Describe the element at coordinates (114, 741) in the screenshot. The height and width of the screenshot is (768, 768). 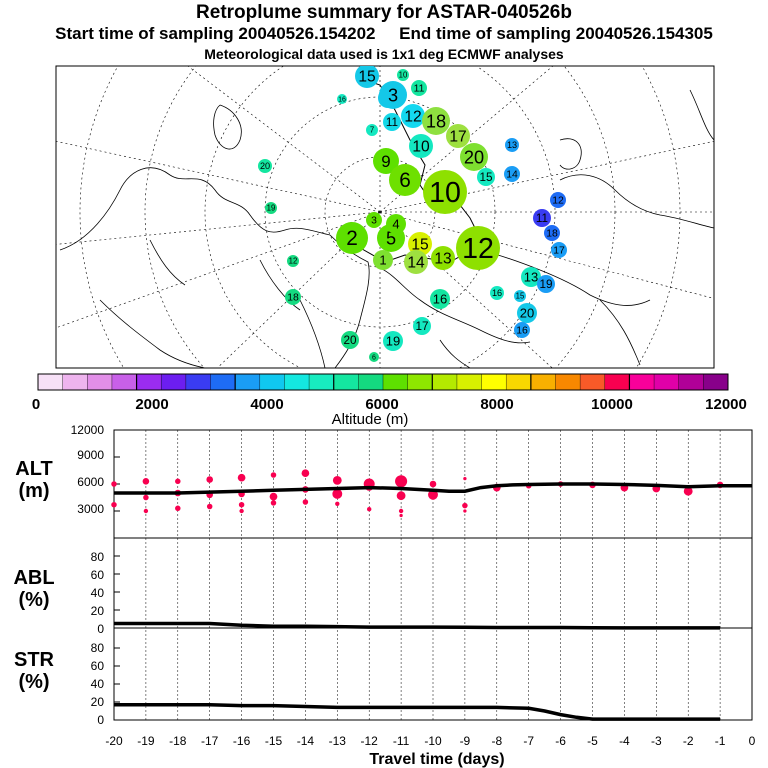
I see `x-tick-label: -20` at that location.